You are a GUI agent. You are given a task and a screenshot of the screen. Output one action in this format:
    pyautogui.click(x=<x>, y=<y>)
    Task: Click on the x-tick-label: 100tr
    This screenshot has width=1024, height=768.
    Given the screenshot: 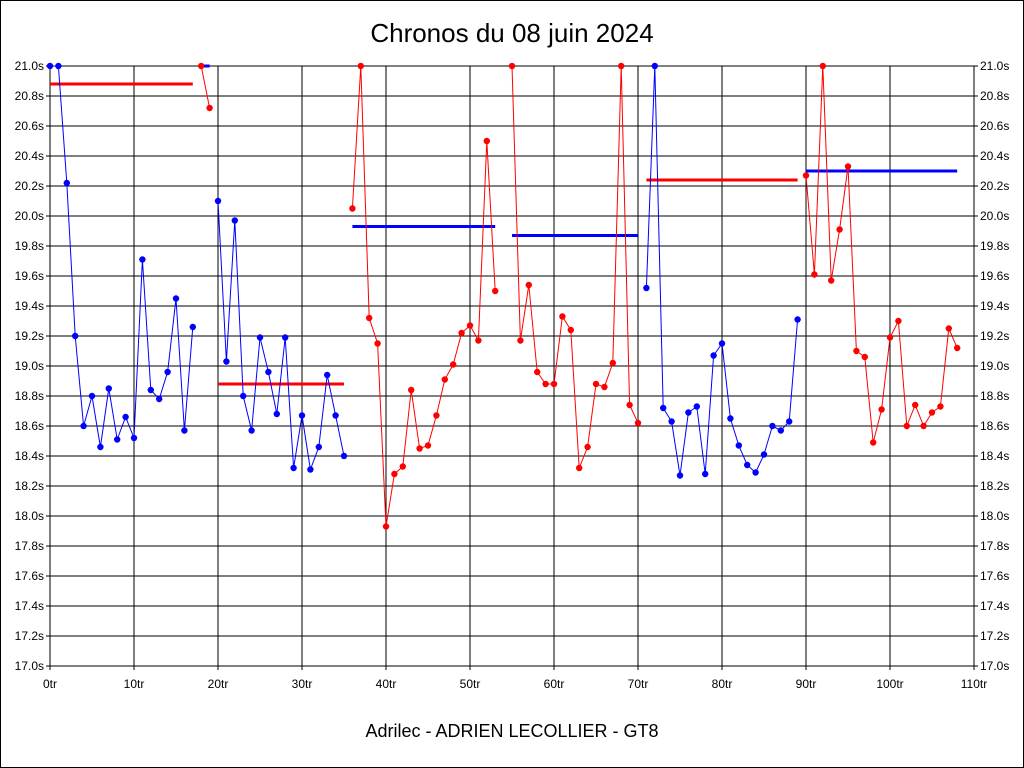 What is the action you would take?
    pyautogui.click(x=889, y=684)
    